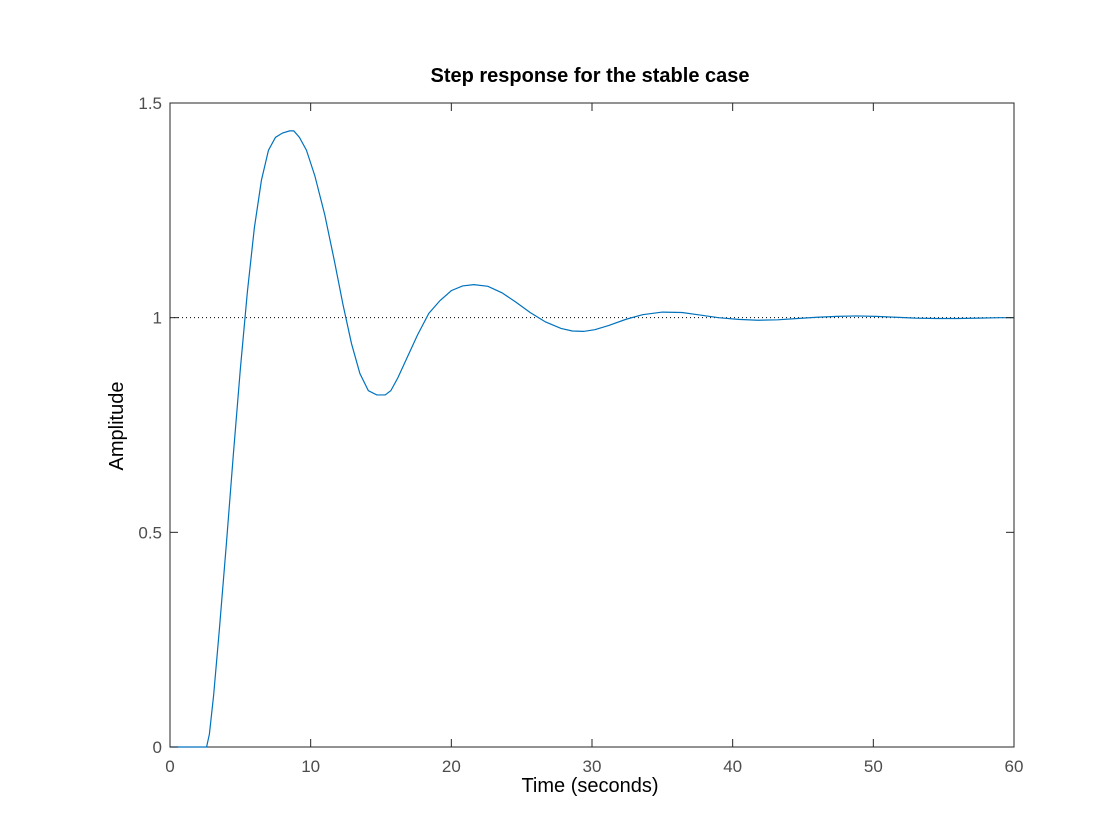 The image size is (1120, 840). I want to click on y-tick-label: 1.5, so click(150, 103).